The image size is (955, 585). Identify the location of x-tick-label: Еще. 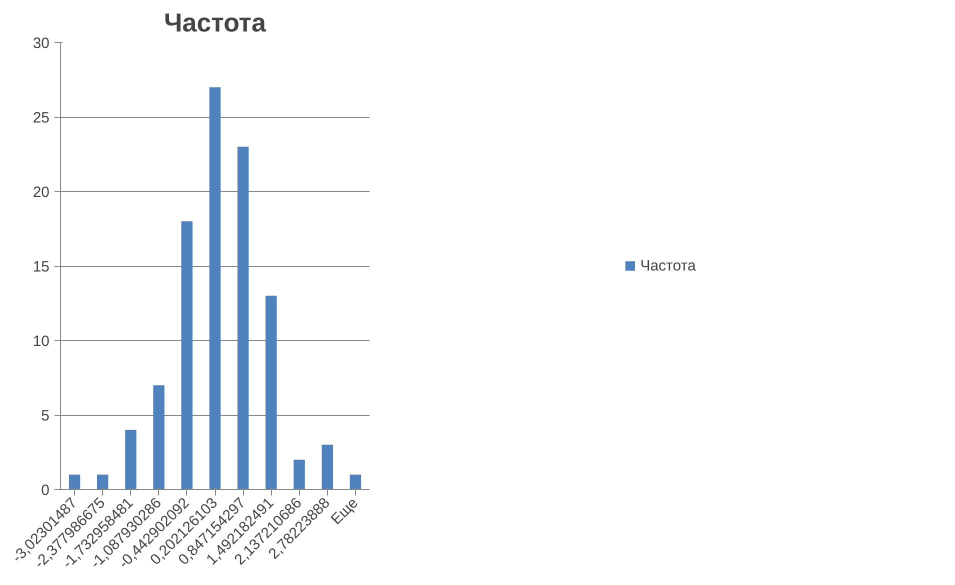
(345, 511).